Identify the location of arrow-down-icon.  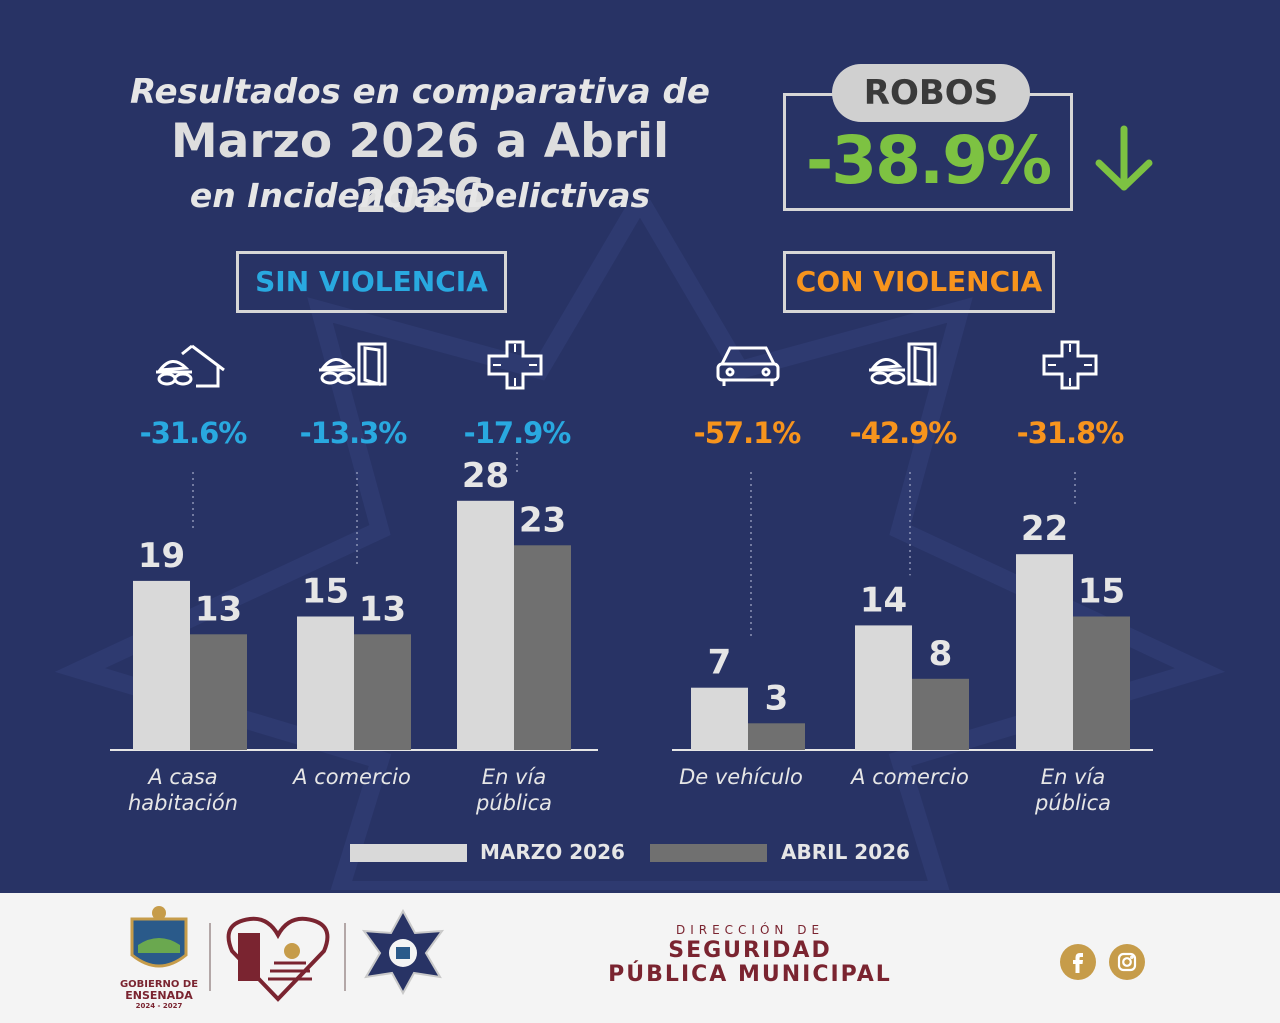
(1124, 158).